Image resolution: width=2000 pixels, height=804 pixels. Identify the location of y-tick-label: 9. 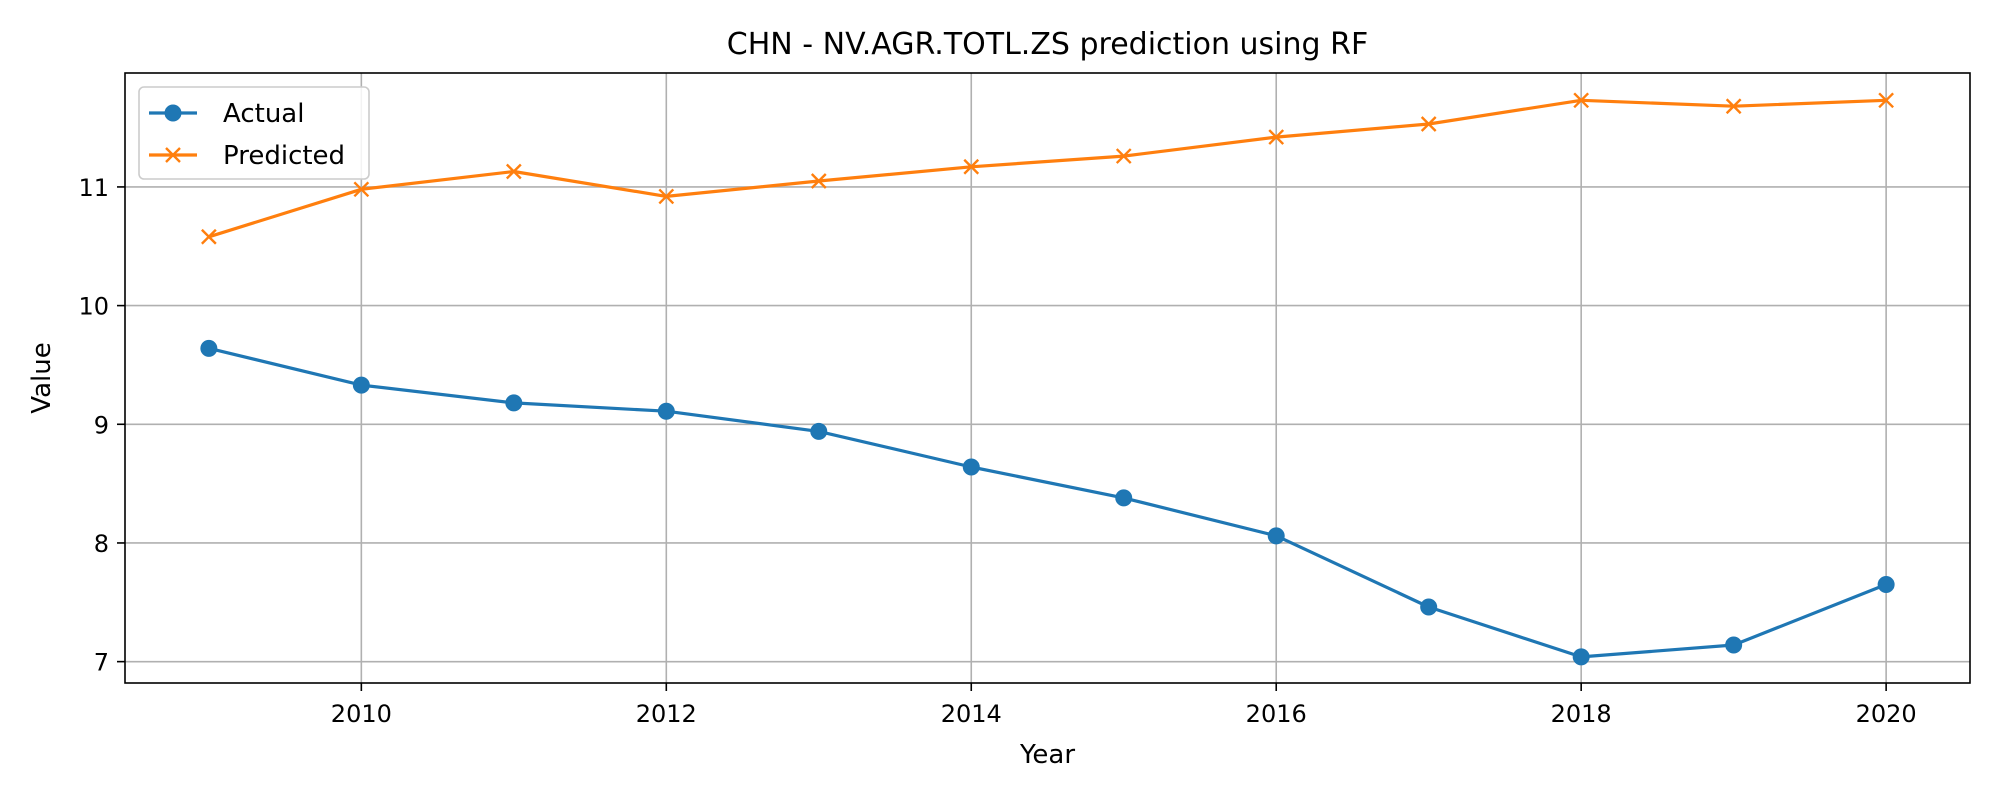
(101, 425).